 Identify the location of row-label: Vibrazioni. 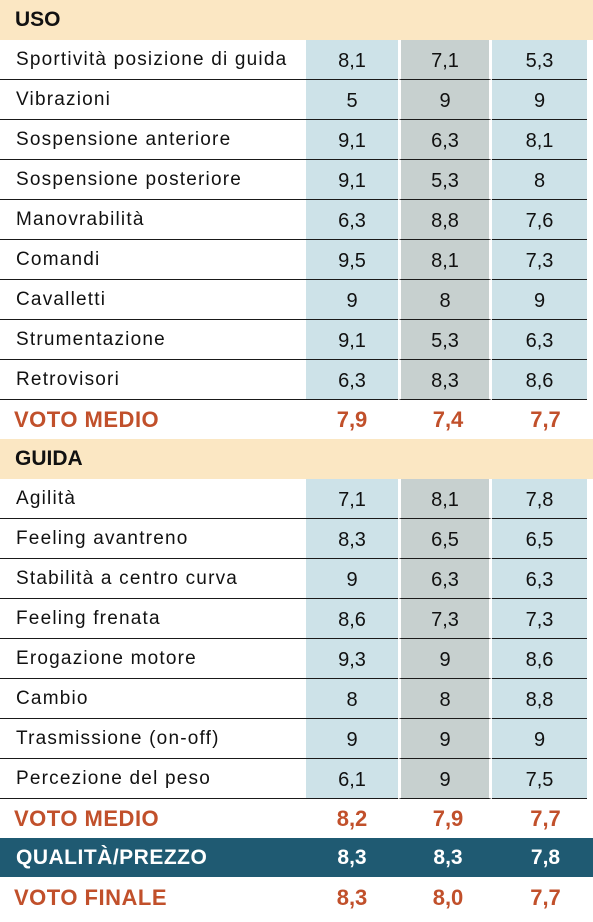
(153, 100).